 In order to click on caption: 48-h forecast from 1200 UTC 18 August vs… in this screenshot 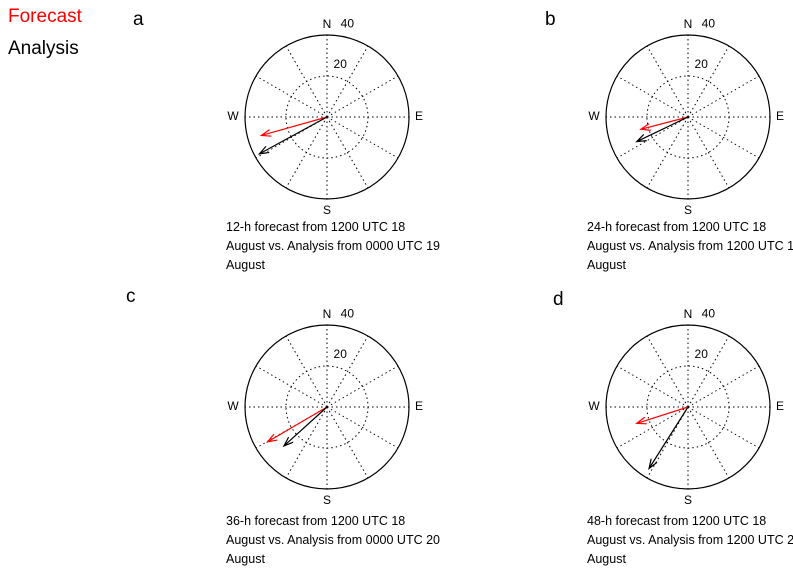, I will do `click(690, 540)`.